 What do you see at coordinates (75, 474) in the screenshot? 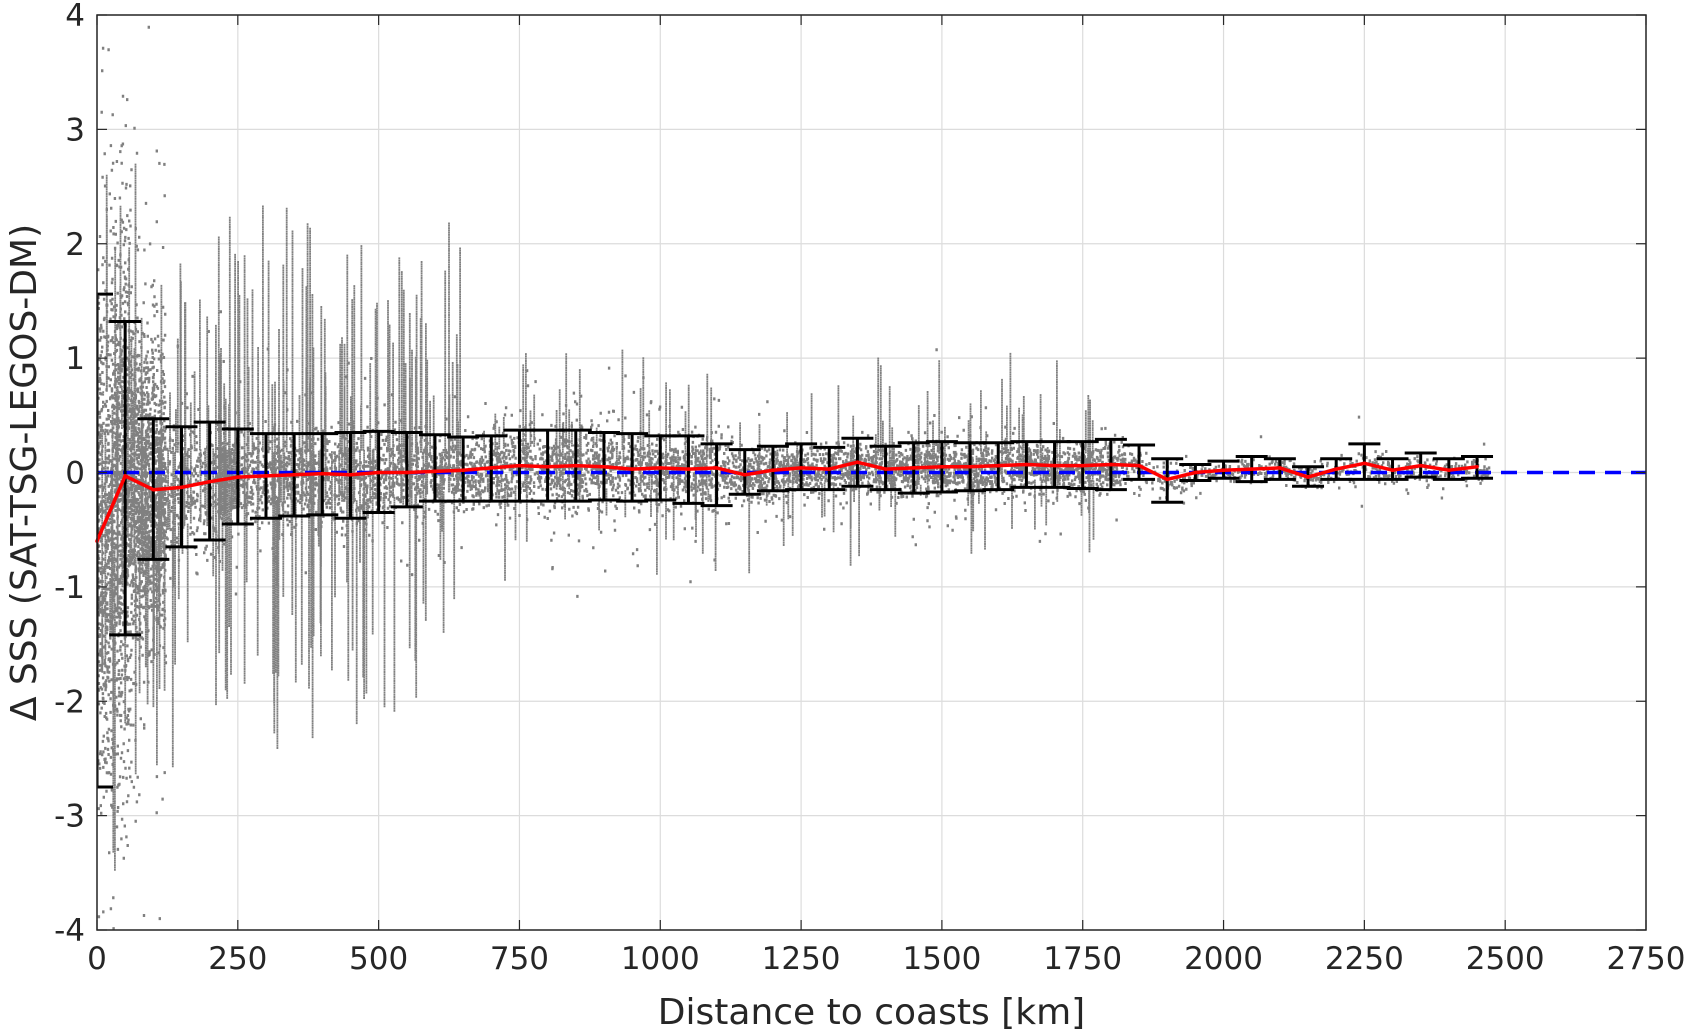
I see `y-tick-label: 0` at bounding box center [75, 474].